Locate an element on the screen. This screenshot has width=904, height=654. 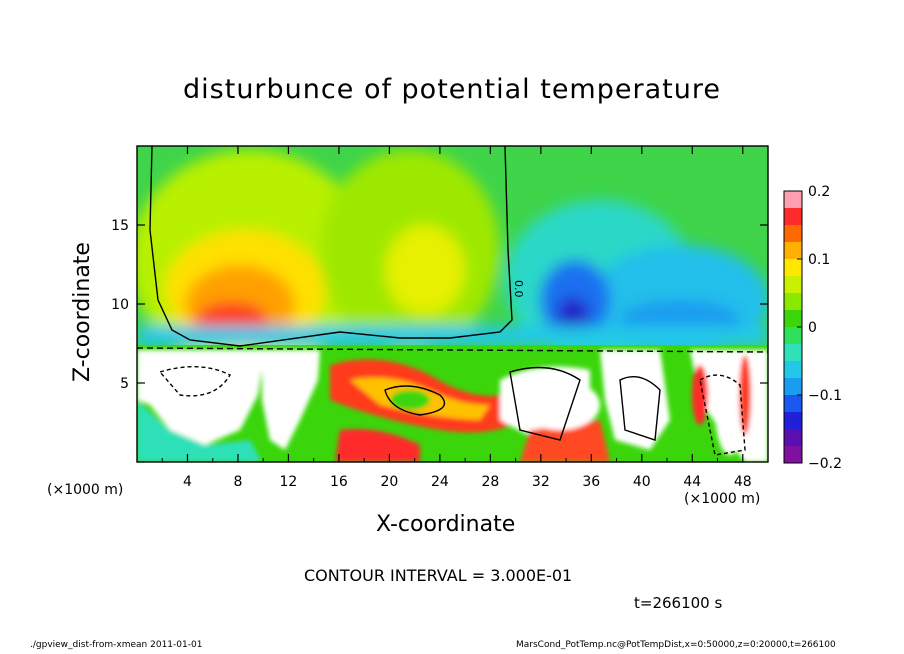
y-tick-label: 10 is located at coordinates (120, 305).